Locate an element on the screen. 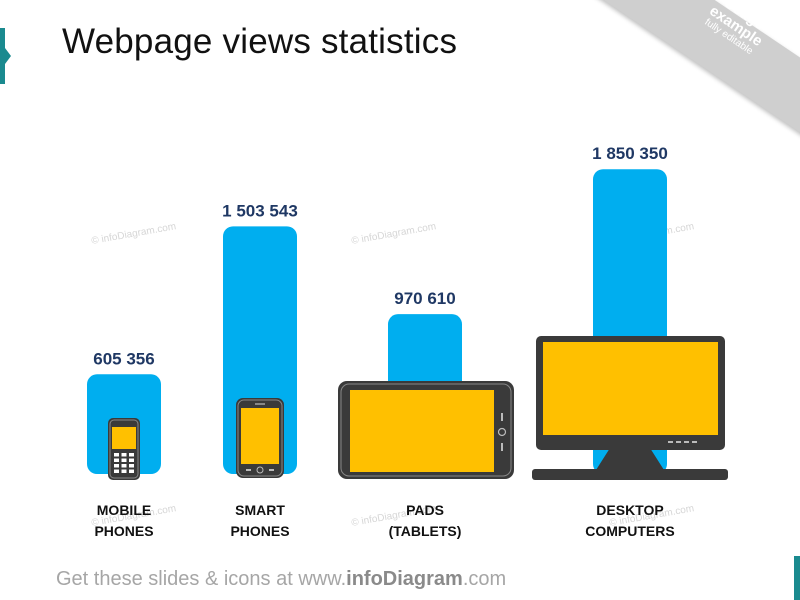  accent-bar-right is located at coordinates (797, 578).